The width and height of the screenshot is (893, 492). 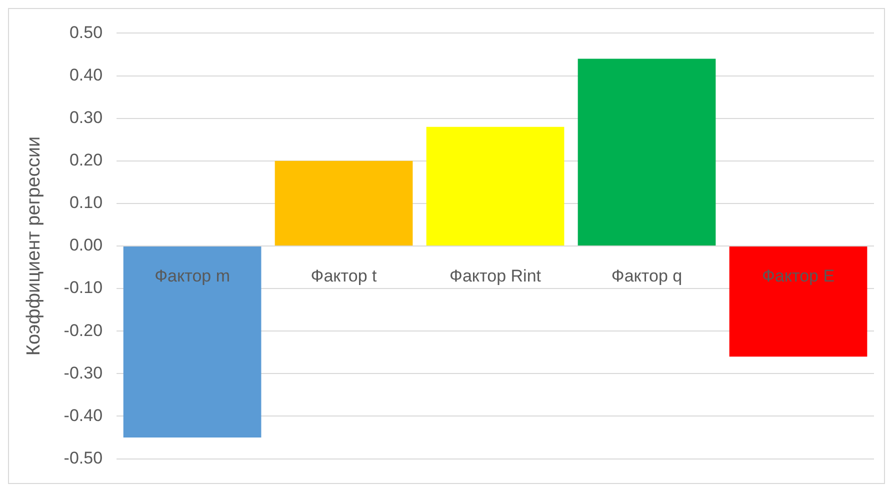 What do you see at coordinates (192, 276) in the screenshot?
I see `x-tick-label: Фактор m` at bounding box center [192, 276].